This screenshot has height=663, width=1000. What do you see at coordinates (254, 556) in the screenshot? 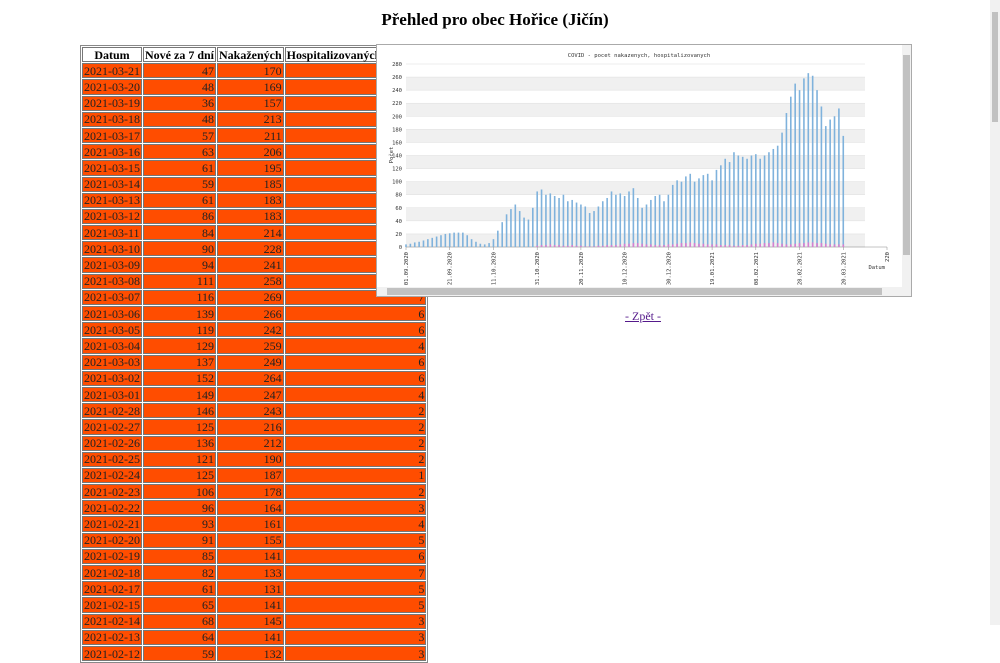
I see `table-row: 2021-02-19 85 141 6` at bounding box center [254, 556].